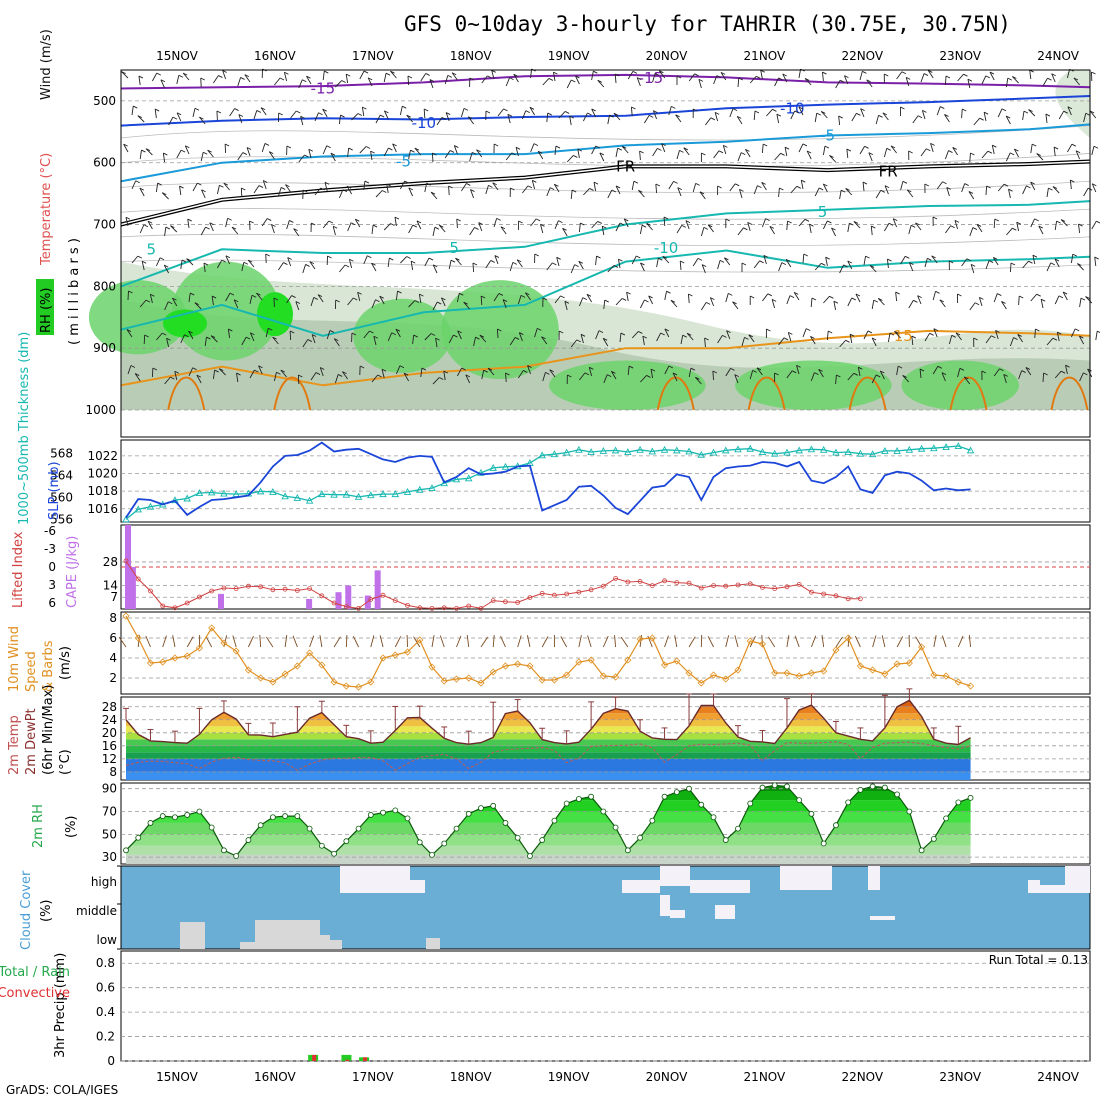 The width and height of the screenshot is (1100, 1100). I want to click on contour-label: -5, so click(403, 161).